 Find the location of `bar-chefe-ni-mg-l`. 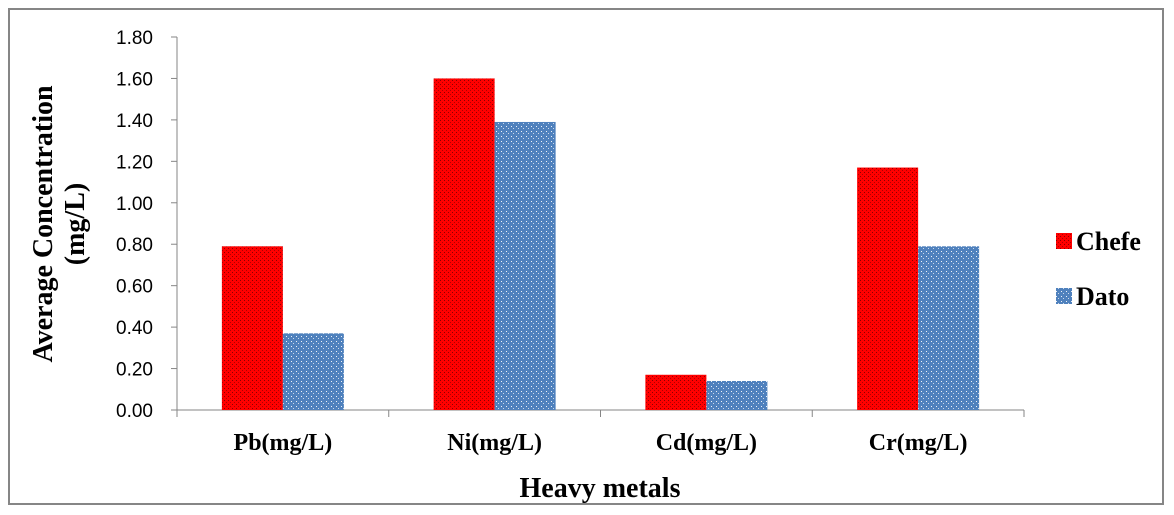

bar-chefe-ni-mg-l is located at coordinates (464, 244).